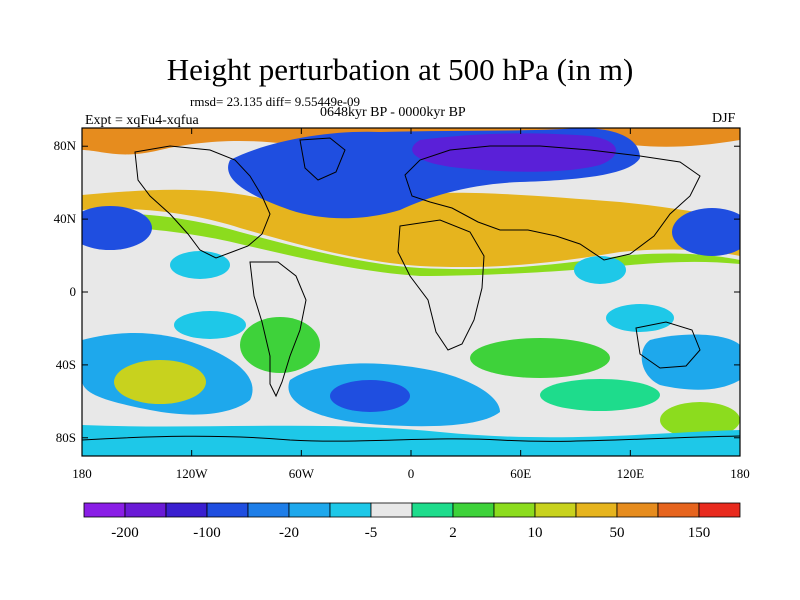 This screenshot has height=600, width=800. Describe the element at coordinates (289, 533) in the screenshot. I see `colorbar-label: -20` at that location.